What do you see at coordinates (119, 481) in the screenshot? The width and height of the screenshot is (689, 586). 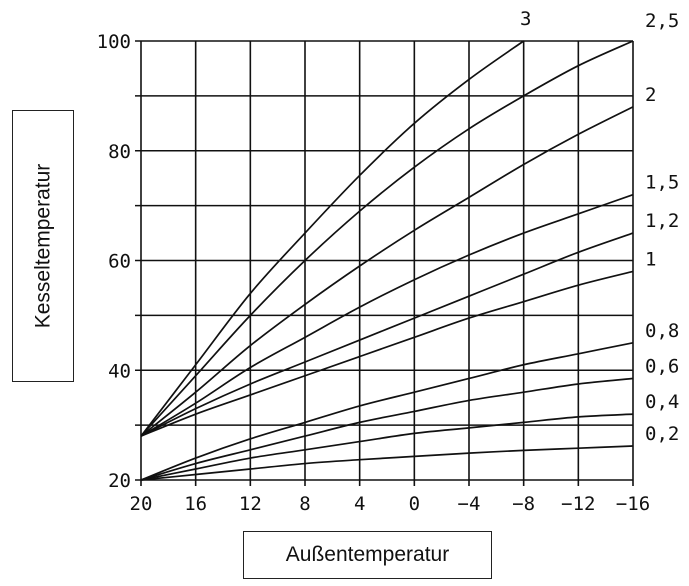 I see `y-tick-label: 20` at bounding box center [119, 481].